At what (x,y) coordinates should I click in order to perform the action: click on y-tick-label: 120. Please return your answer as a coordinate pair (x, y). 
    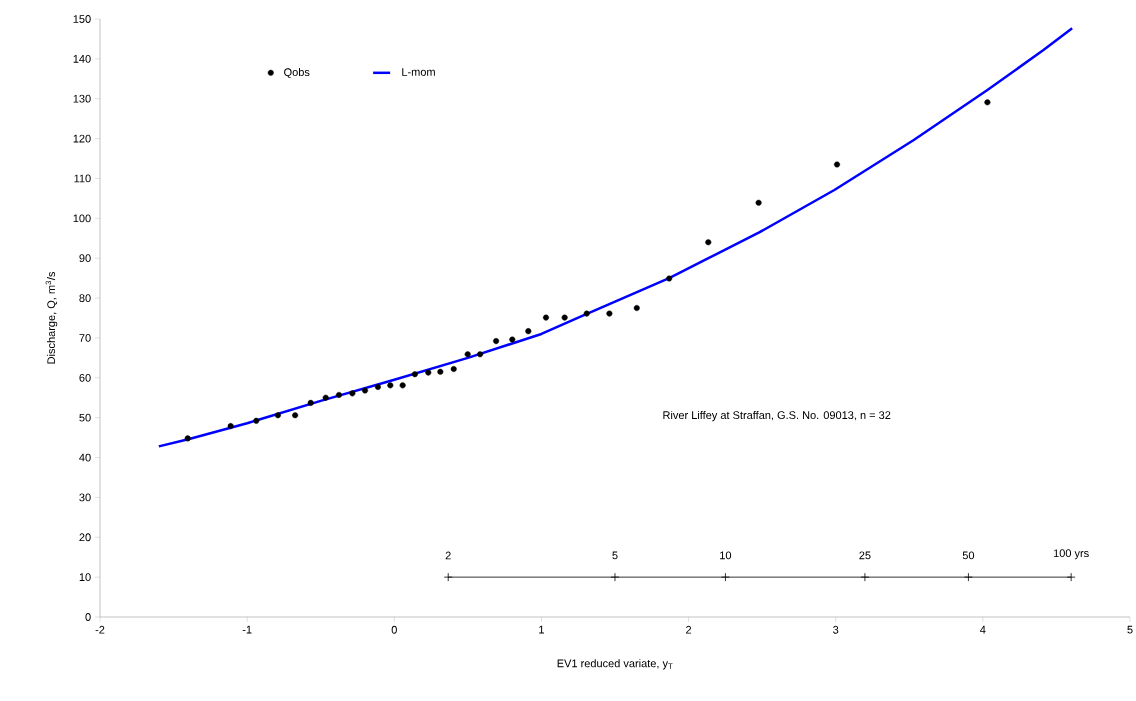
    Looking at the image, I should click on (82, 138).